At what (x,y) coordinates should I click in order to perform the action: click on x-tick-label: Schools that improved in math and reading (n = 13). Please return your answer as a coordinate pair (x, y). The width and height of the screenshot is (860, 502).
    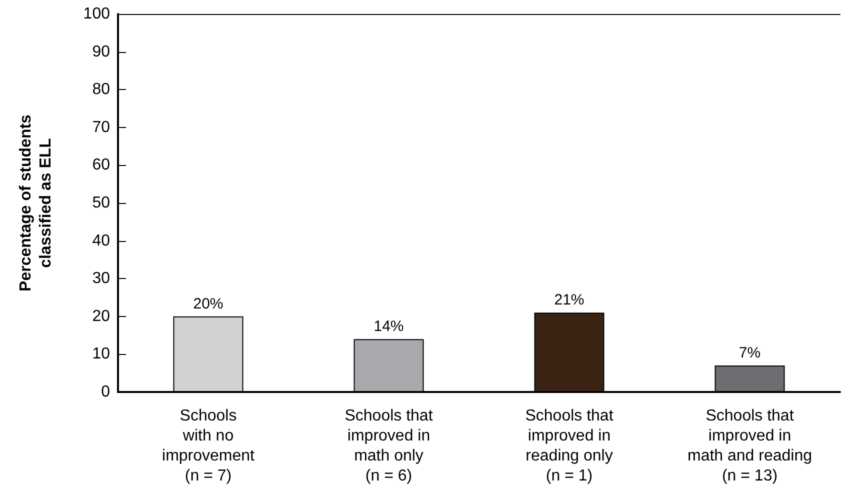
    Looking at the image, I should click on (749, 446).